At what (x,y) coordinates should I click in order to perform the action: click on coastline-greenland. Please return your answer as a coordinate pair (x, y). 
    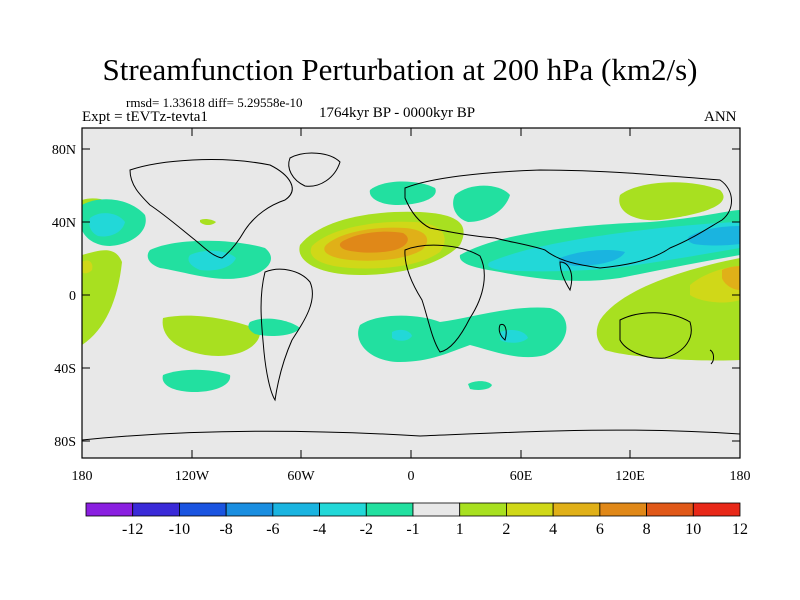
    Looking at the image, I should click on (314, 169).